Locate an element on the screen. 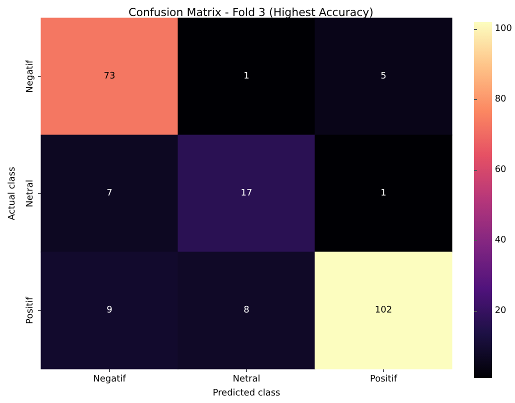 This screenshot has width=515, height=403. data-label: 73 is located at coordinates (110, 77).